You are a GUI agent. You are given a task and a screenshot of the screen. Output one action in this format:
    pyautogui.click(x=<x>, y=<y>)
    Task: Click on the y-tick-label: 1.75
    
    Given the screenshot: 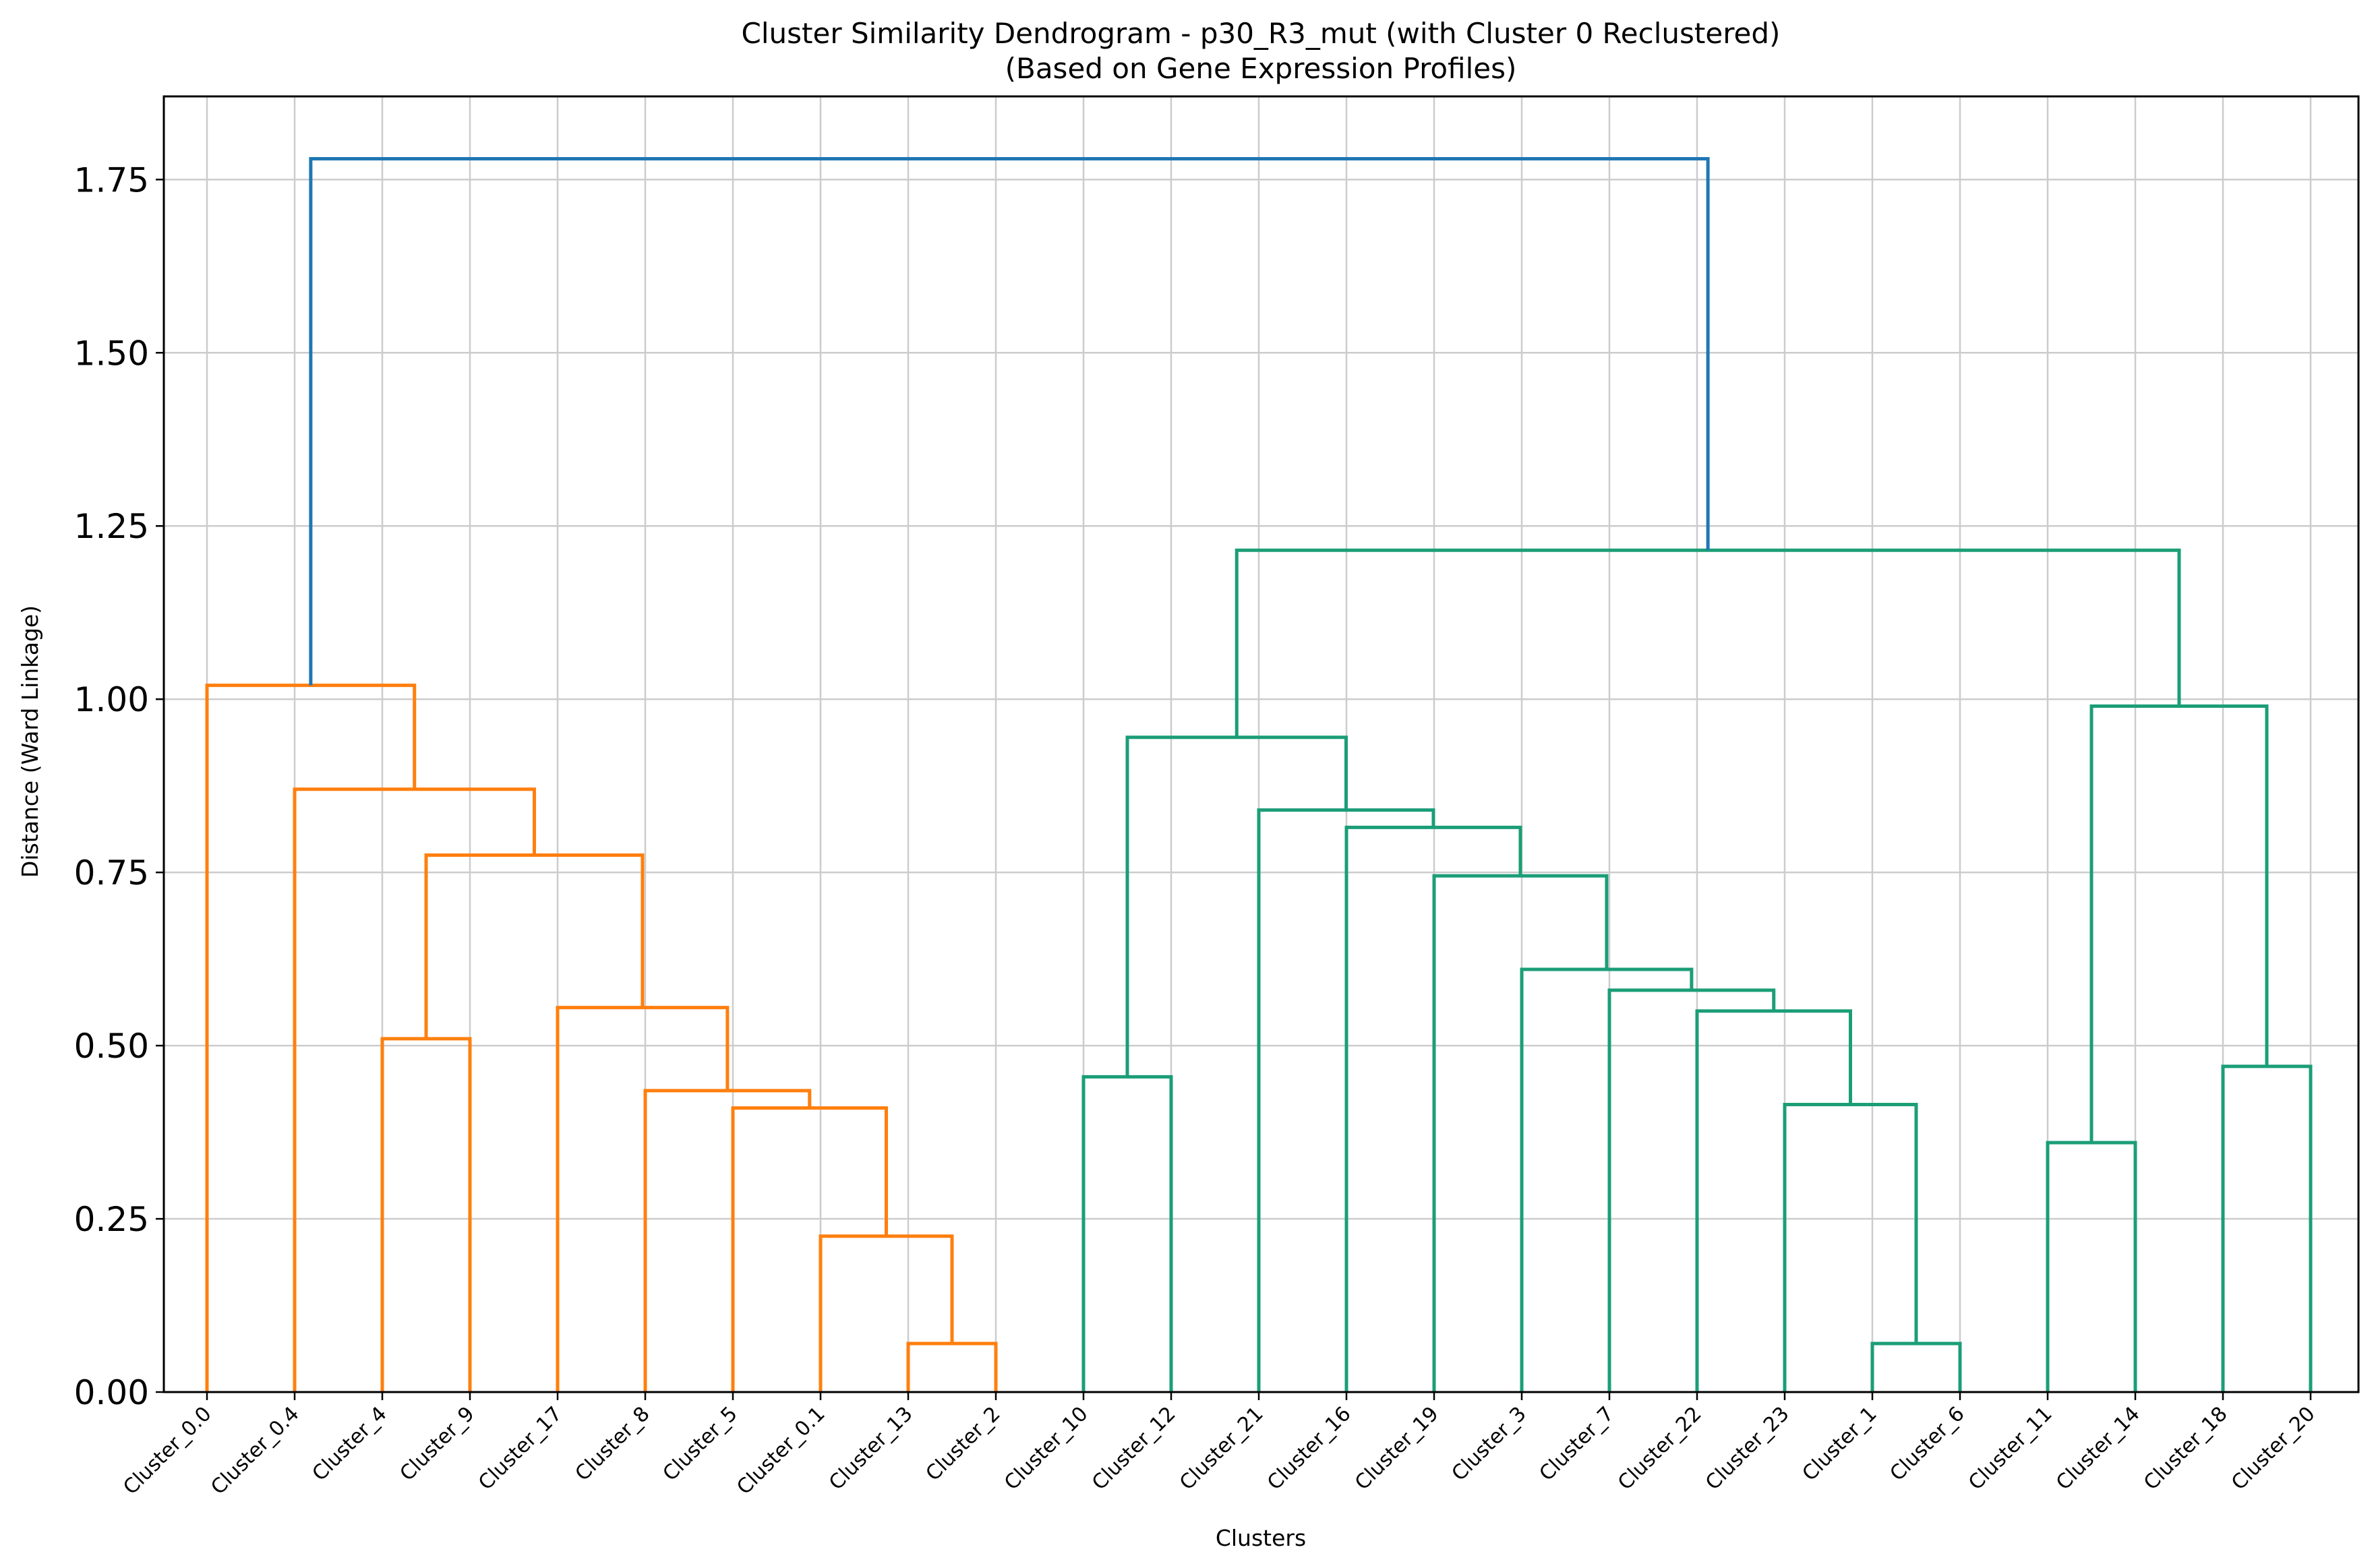 What is the action you would take?
    pyautogui.click(x=111, y=180)
    